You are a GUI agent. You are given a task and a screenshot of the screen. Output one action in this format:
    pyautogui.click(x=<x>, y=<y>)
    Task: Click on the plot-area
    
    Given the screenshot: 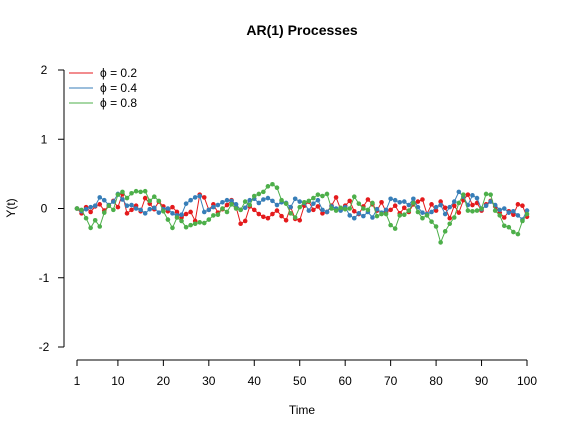 What is the action you would take?
    pyautogui.click(x=302, y=213)
    